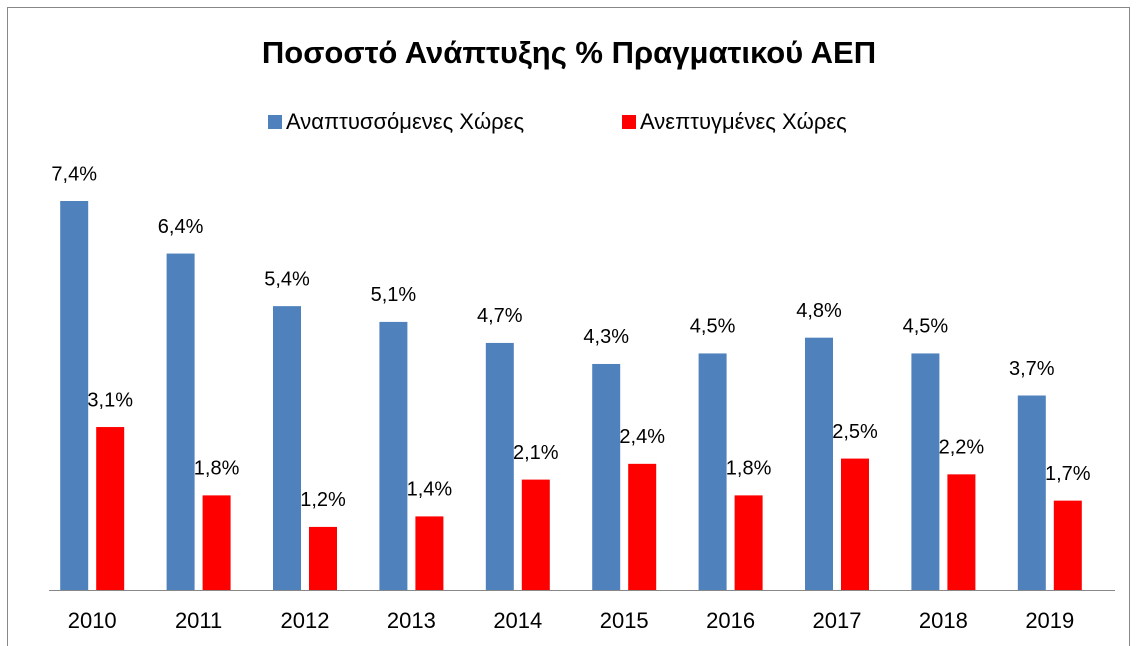 This screenshot has height=646, width=1138. I want to click on x-tick-label: 2011, so click(198, 620).